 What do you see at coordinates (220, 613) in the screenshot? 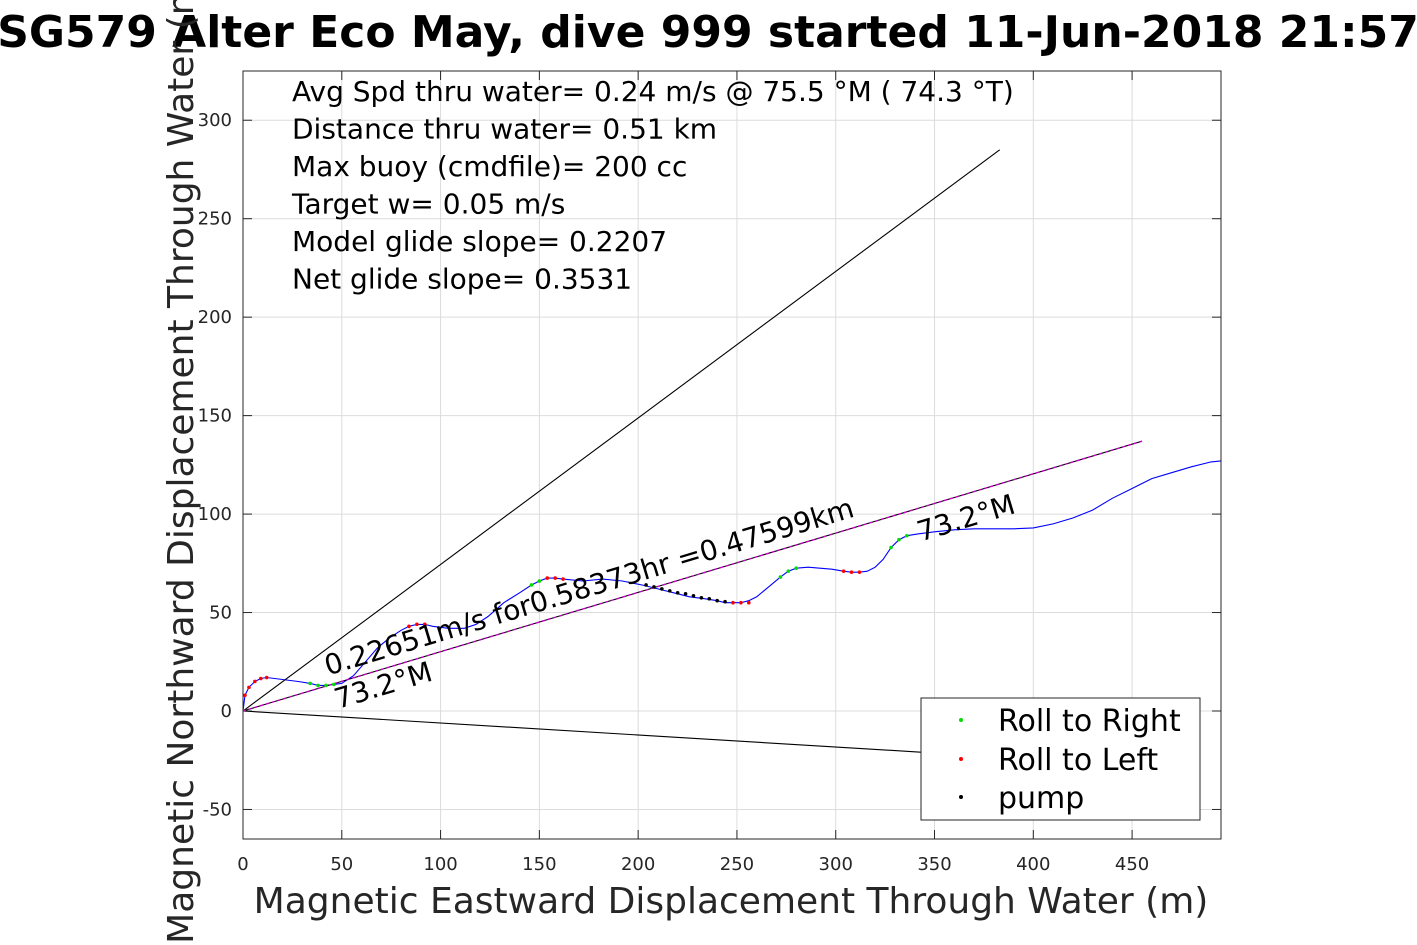
I see `y-tick-label: 50` at bounding box center [220, 613].